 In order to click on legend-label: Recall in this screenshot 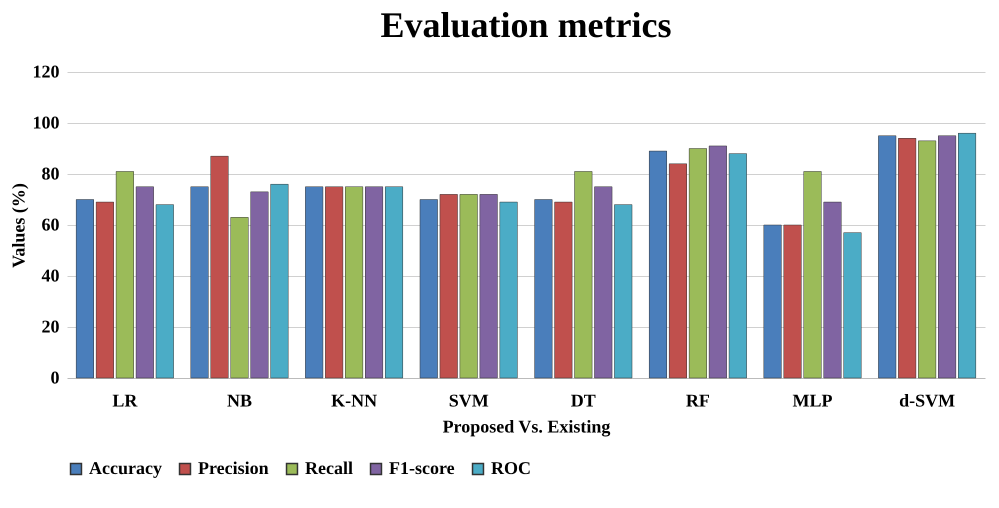, I will do `click(329, 468)`.